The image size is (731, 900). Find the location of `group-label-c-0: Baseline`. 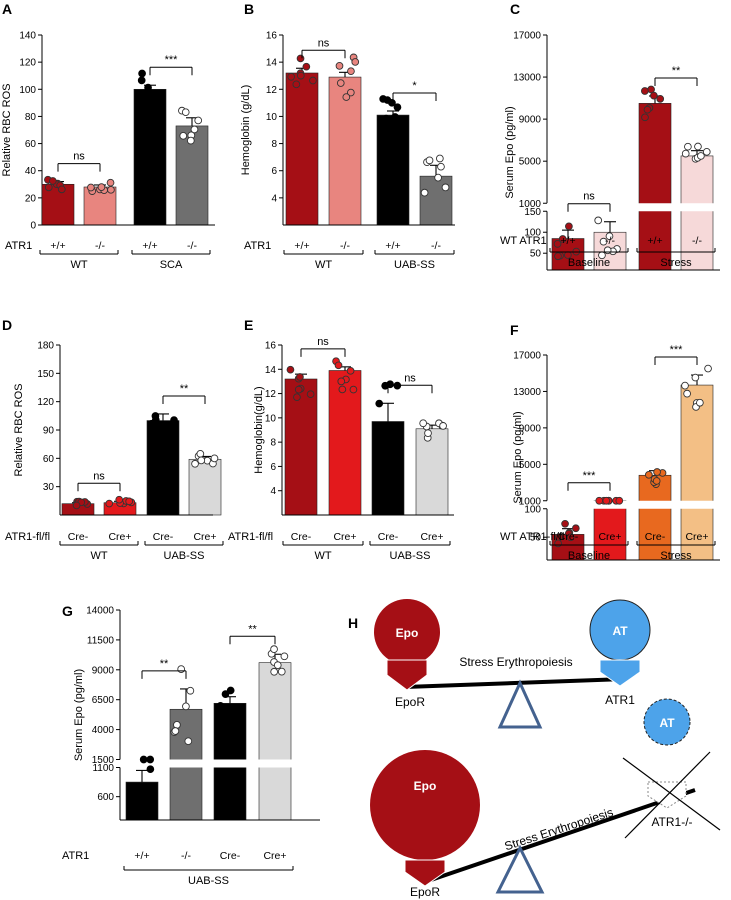

group-label-c-0: Baseline is located at coordinates (589, 263).